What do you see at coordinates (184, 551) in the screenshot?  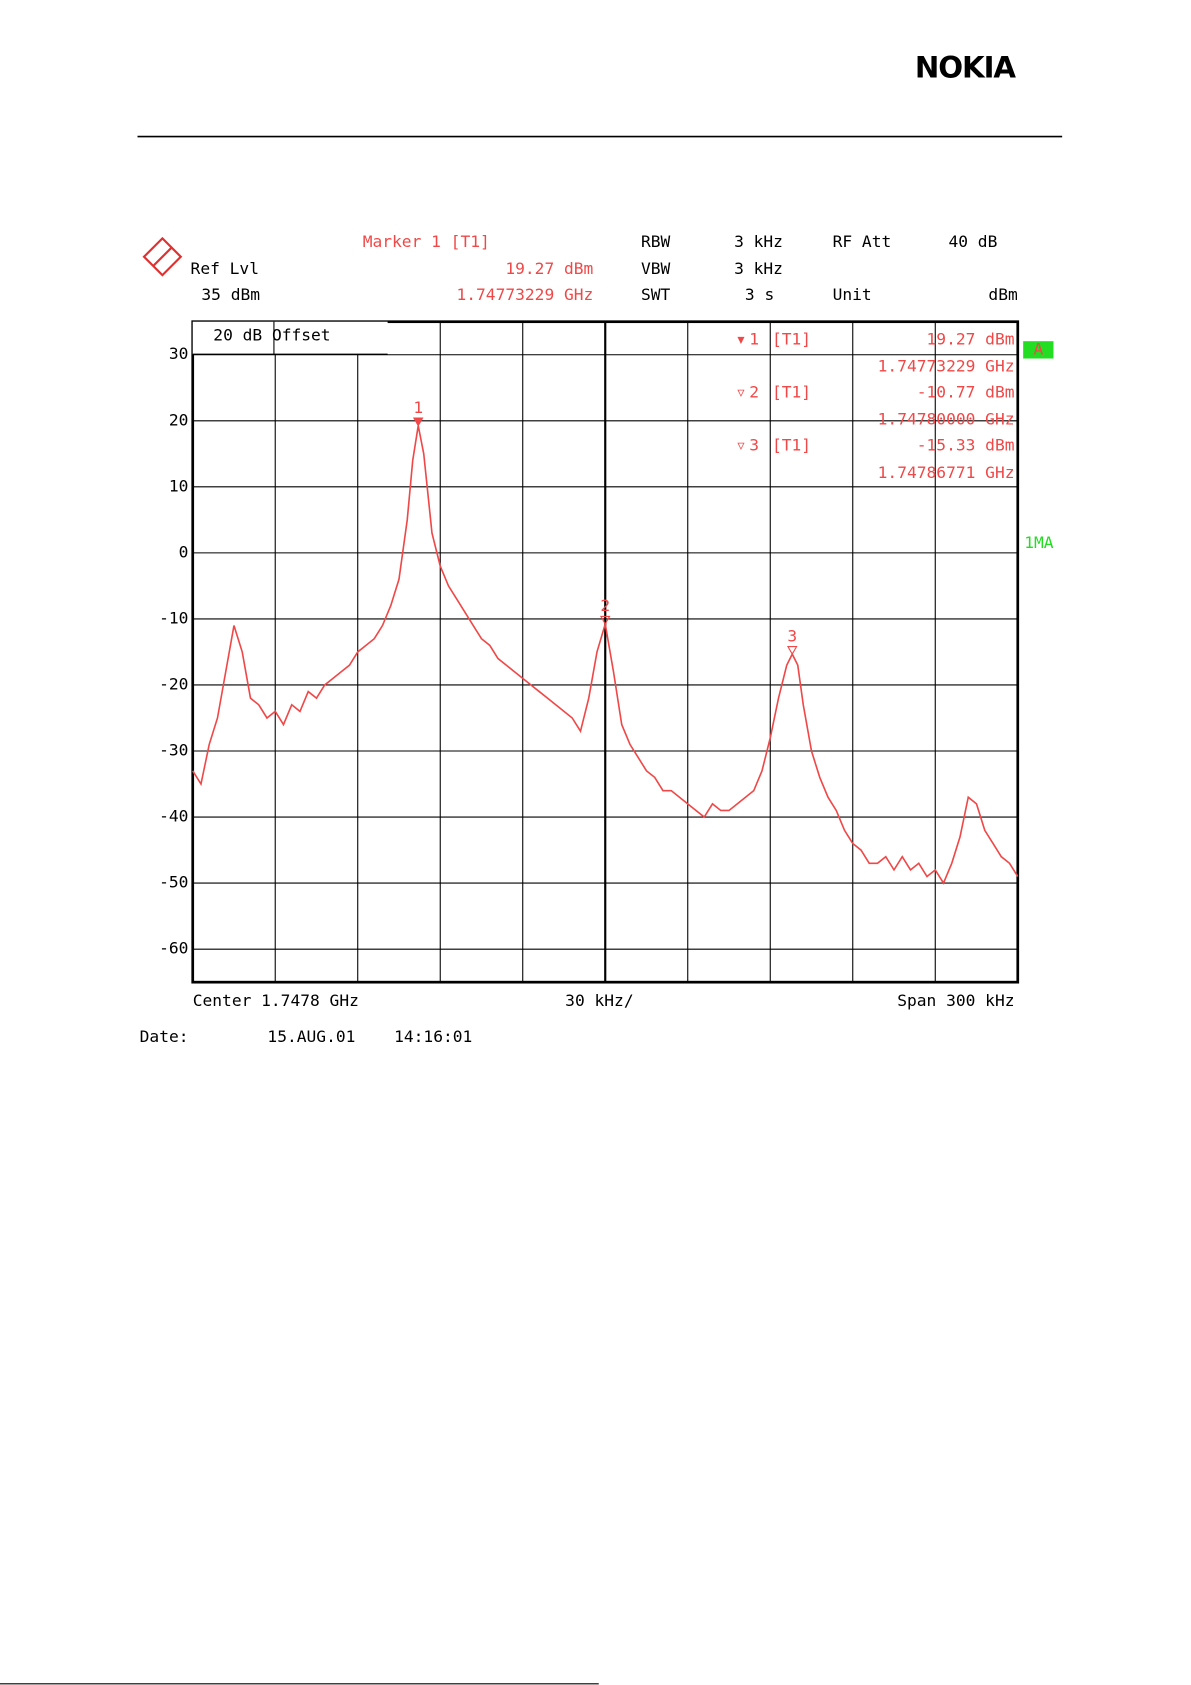 I see `y-tick-label: 0` at bounding box center [184, 551].